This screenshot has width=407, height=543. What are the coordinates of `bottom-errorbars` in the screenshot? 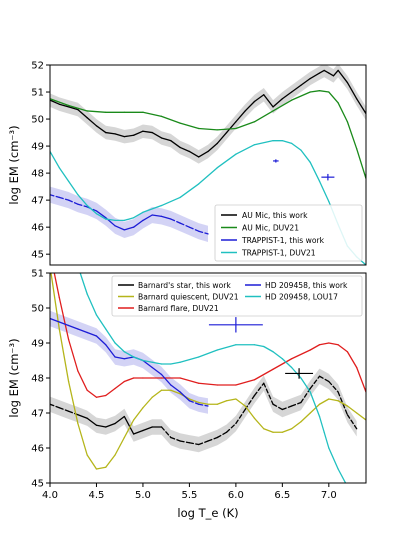 It's located at (261, 348).